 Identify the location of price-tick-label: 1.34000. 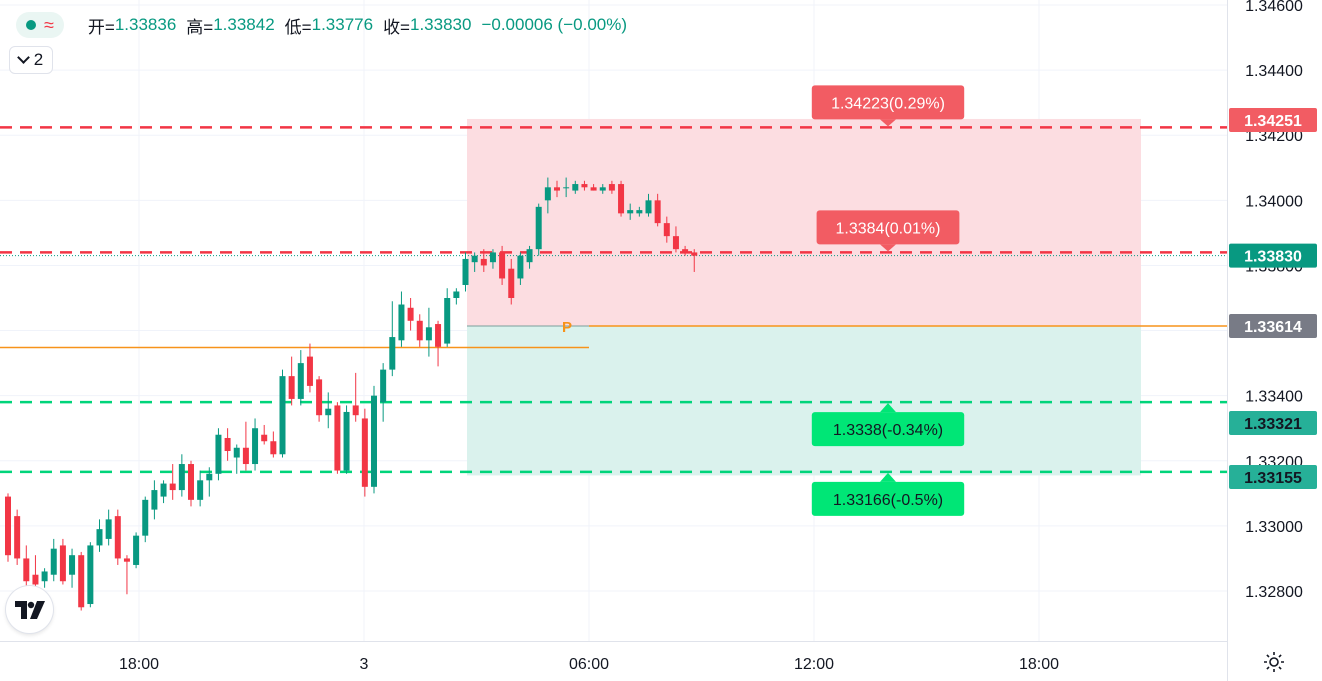
(1274, 201).